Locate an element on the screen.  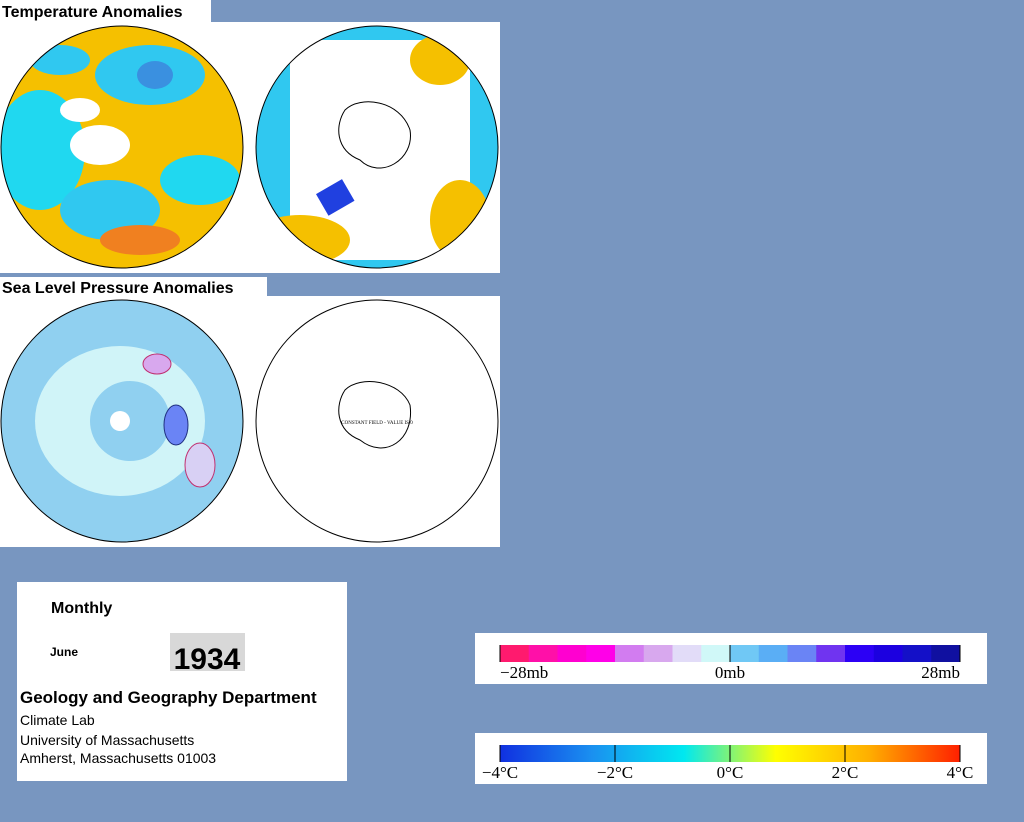
coastline is located at coordinates (375, 415).